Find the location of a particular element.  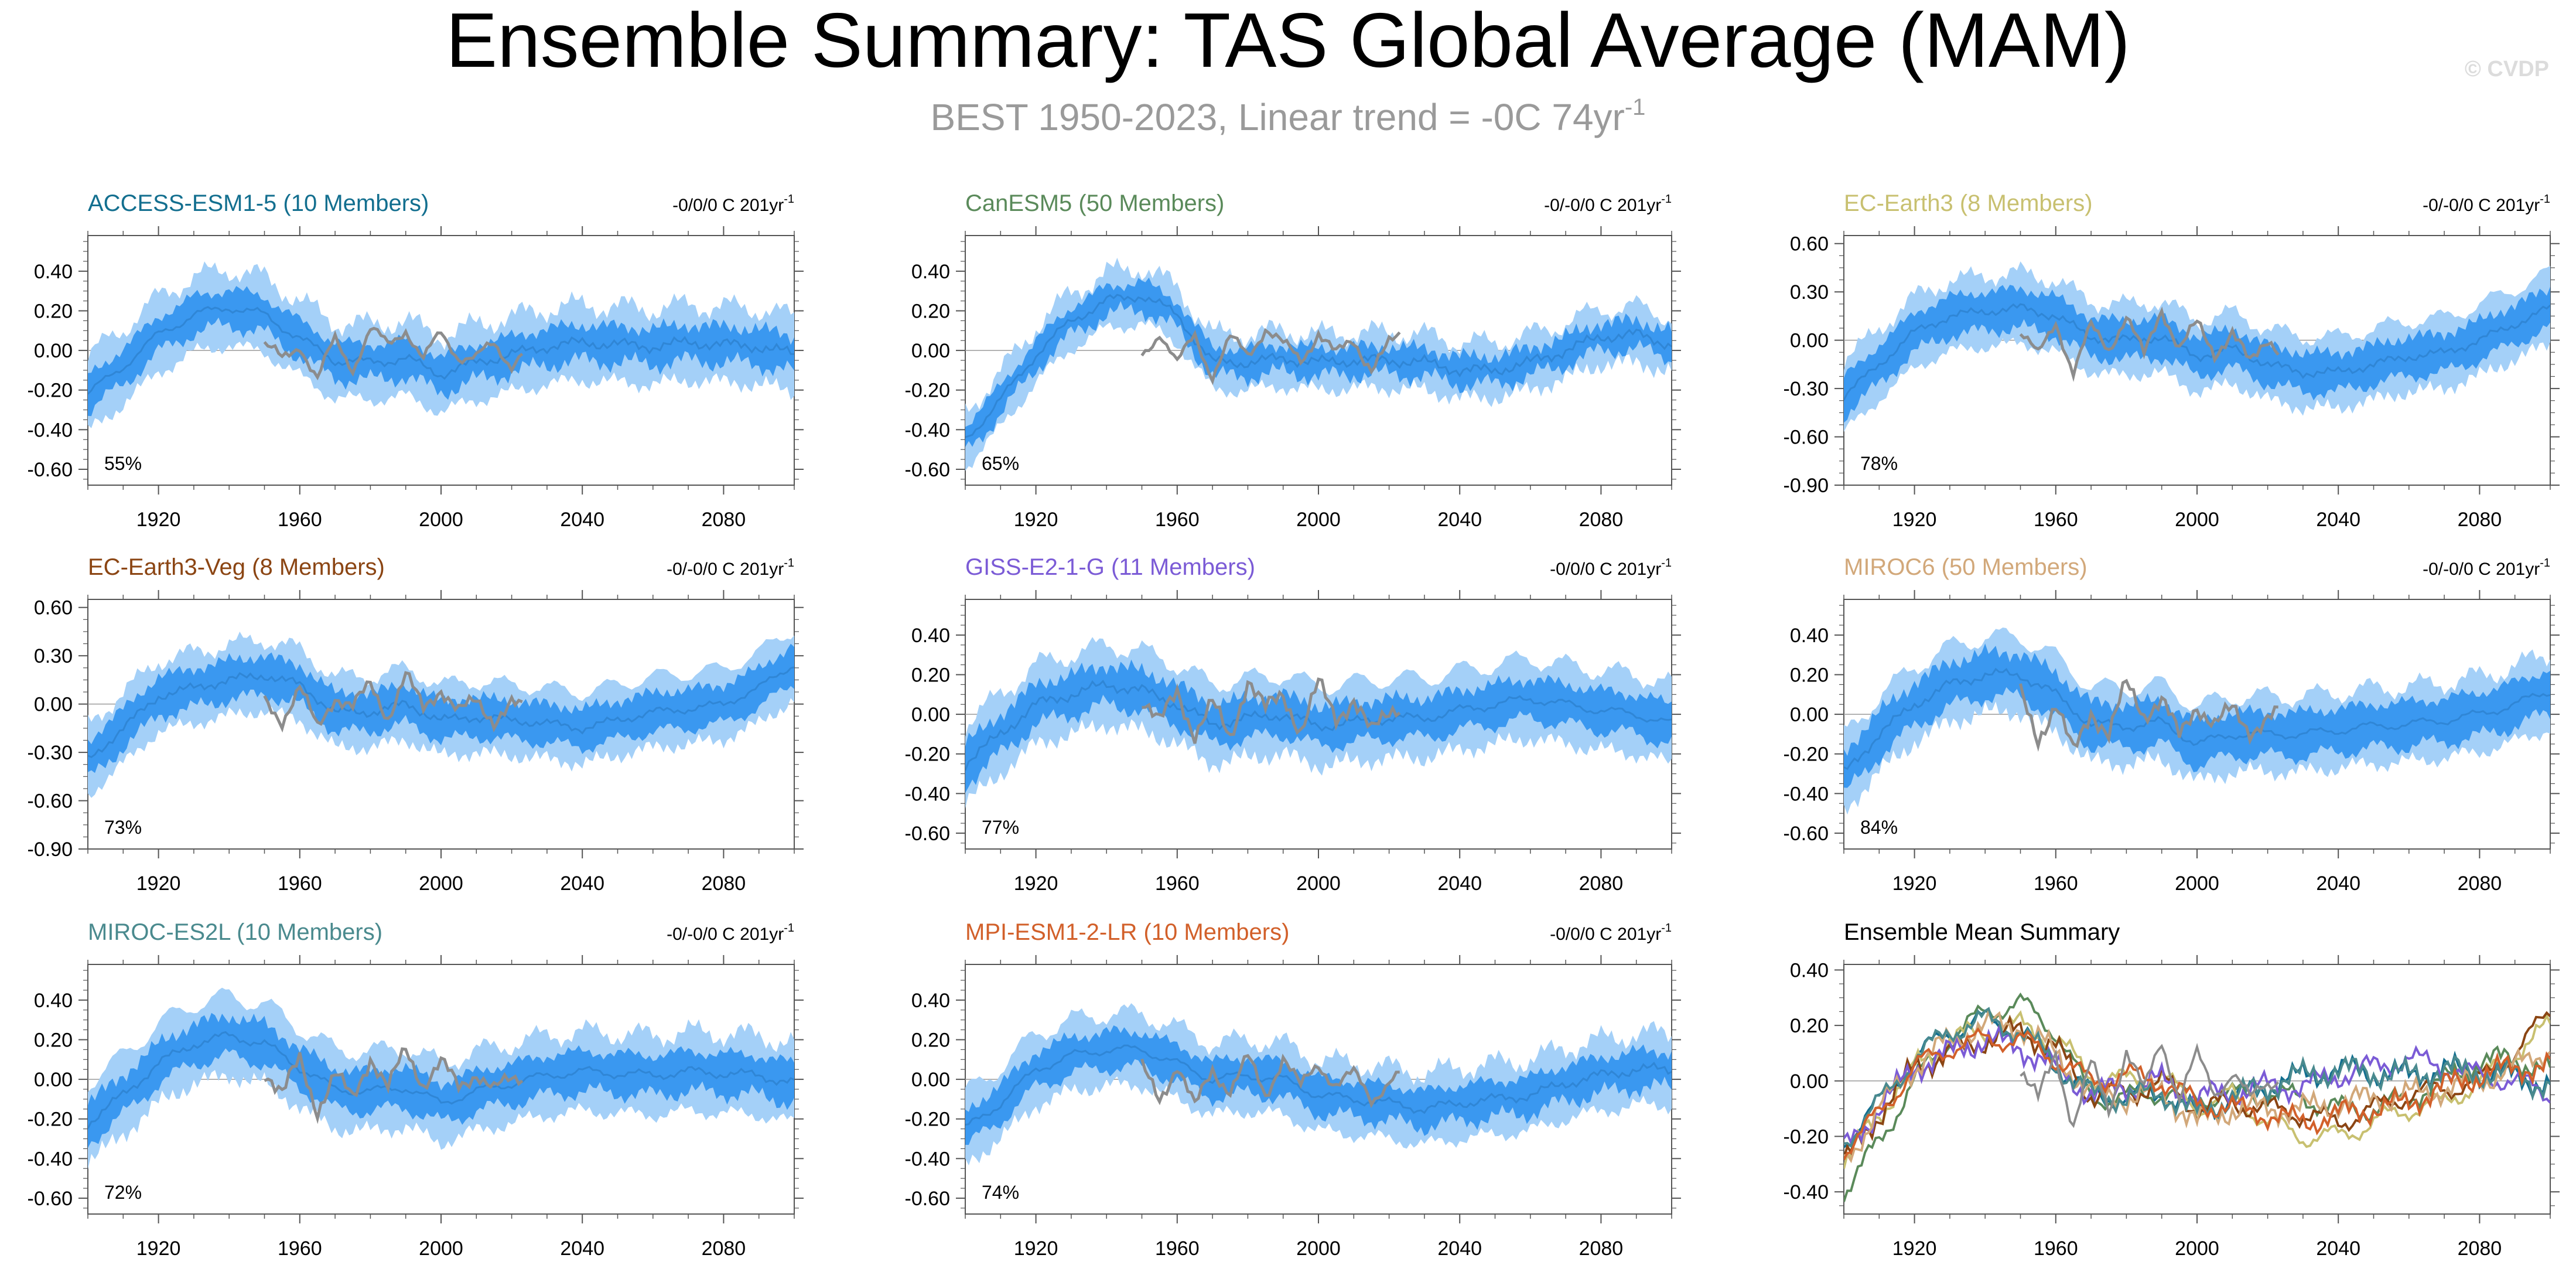

panel-title: ACCESS-ESM1-5 (10 Members) is located at coordinates (258, 203).